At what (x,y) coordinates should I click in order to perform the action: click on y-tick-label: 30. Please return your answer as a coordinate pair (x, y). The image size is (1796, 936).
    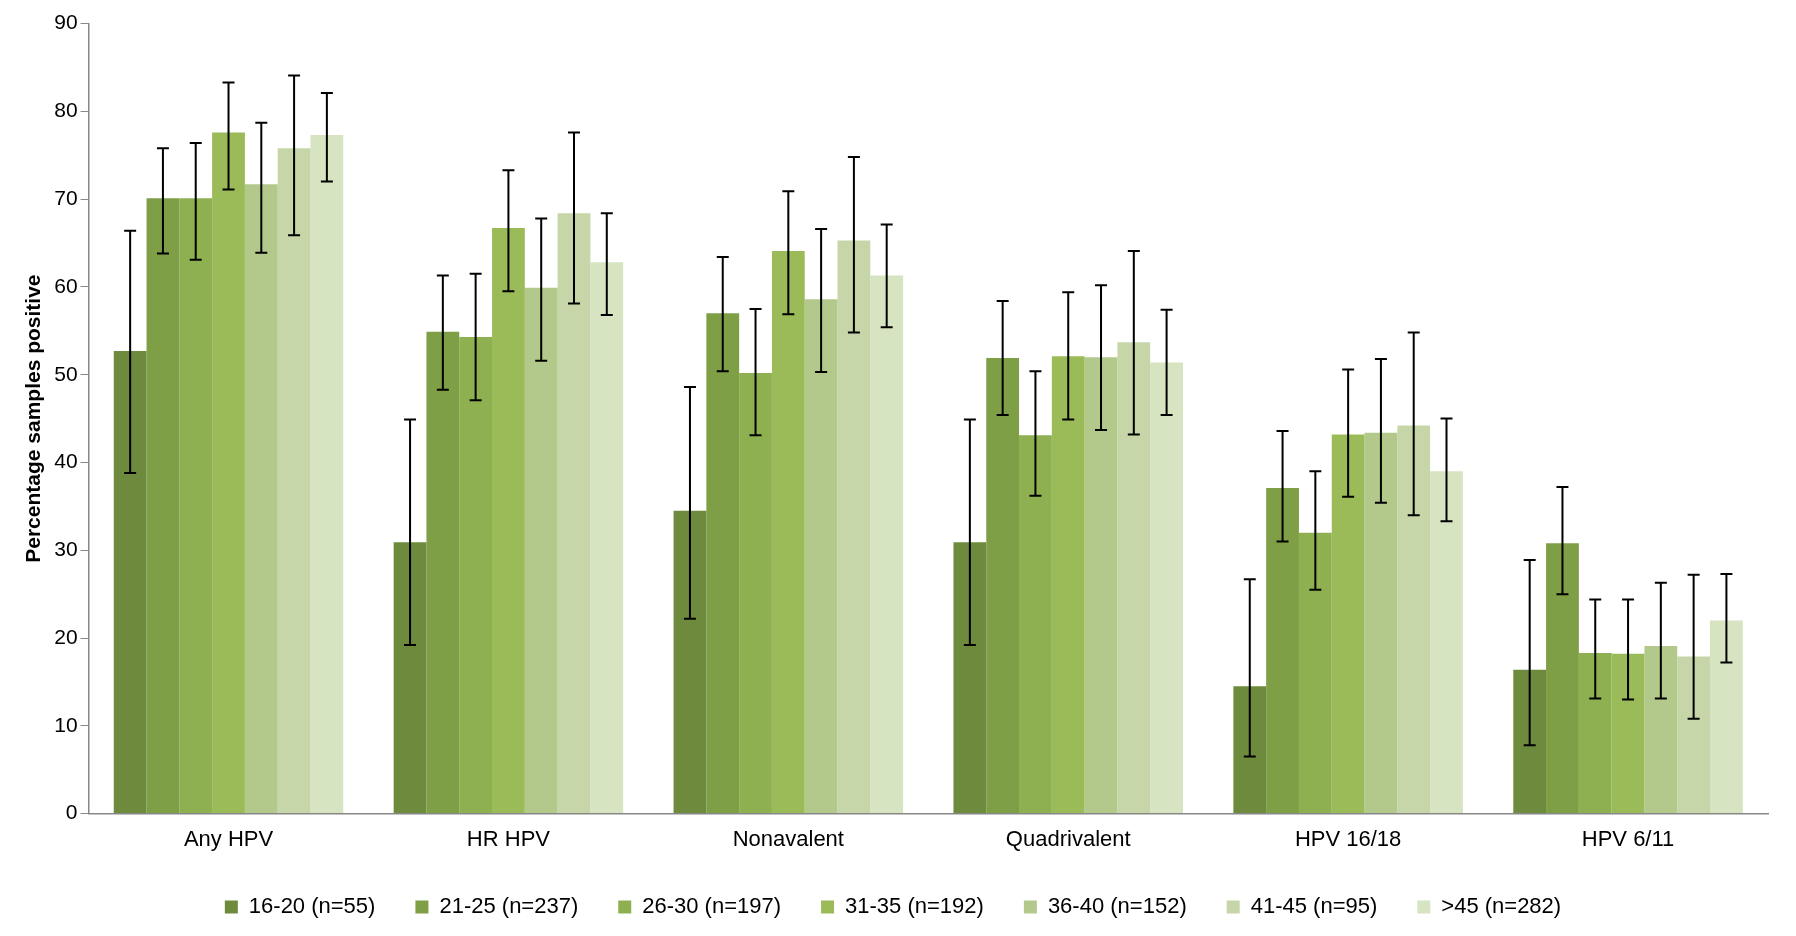
    Looking at the image, I should click on (66, 549).